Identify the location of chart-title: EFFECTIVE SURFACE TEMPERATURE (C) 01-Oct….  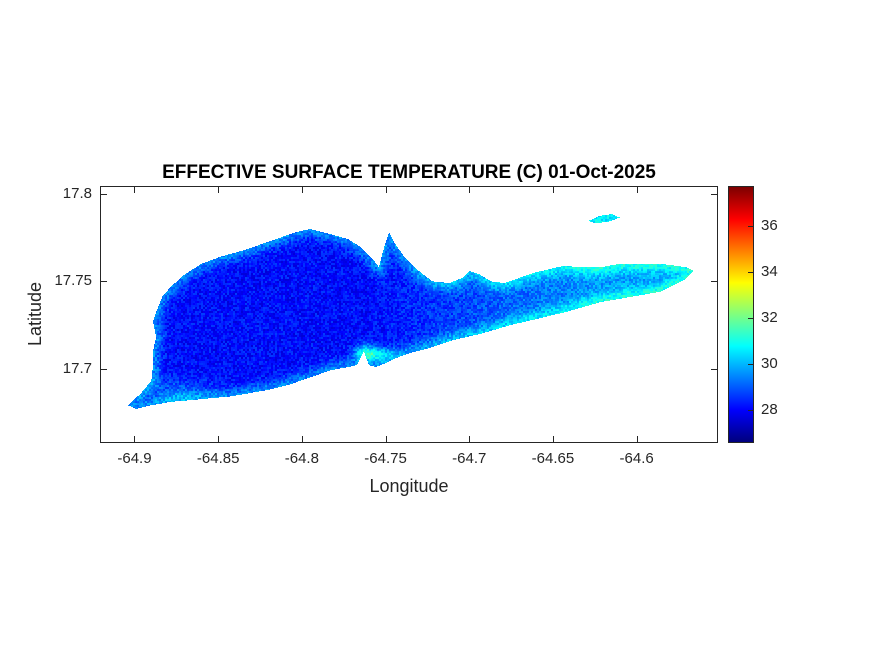
(409, 172).